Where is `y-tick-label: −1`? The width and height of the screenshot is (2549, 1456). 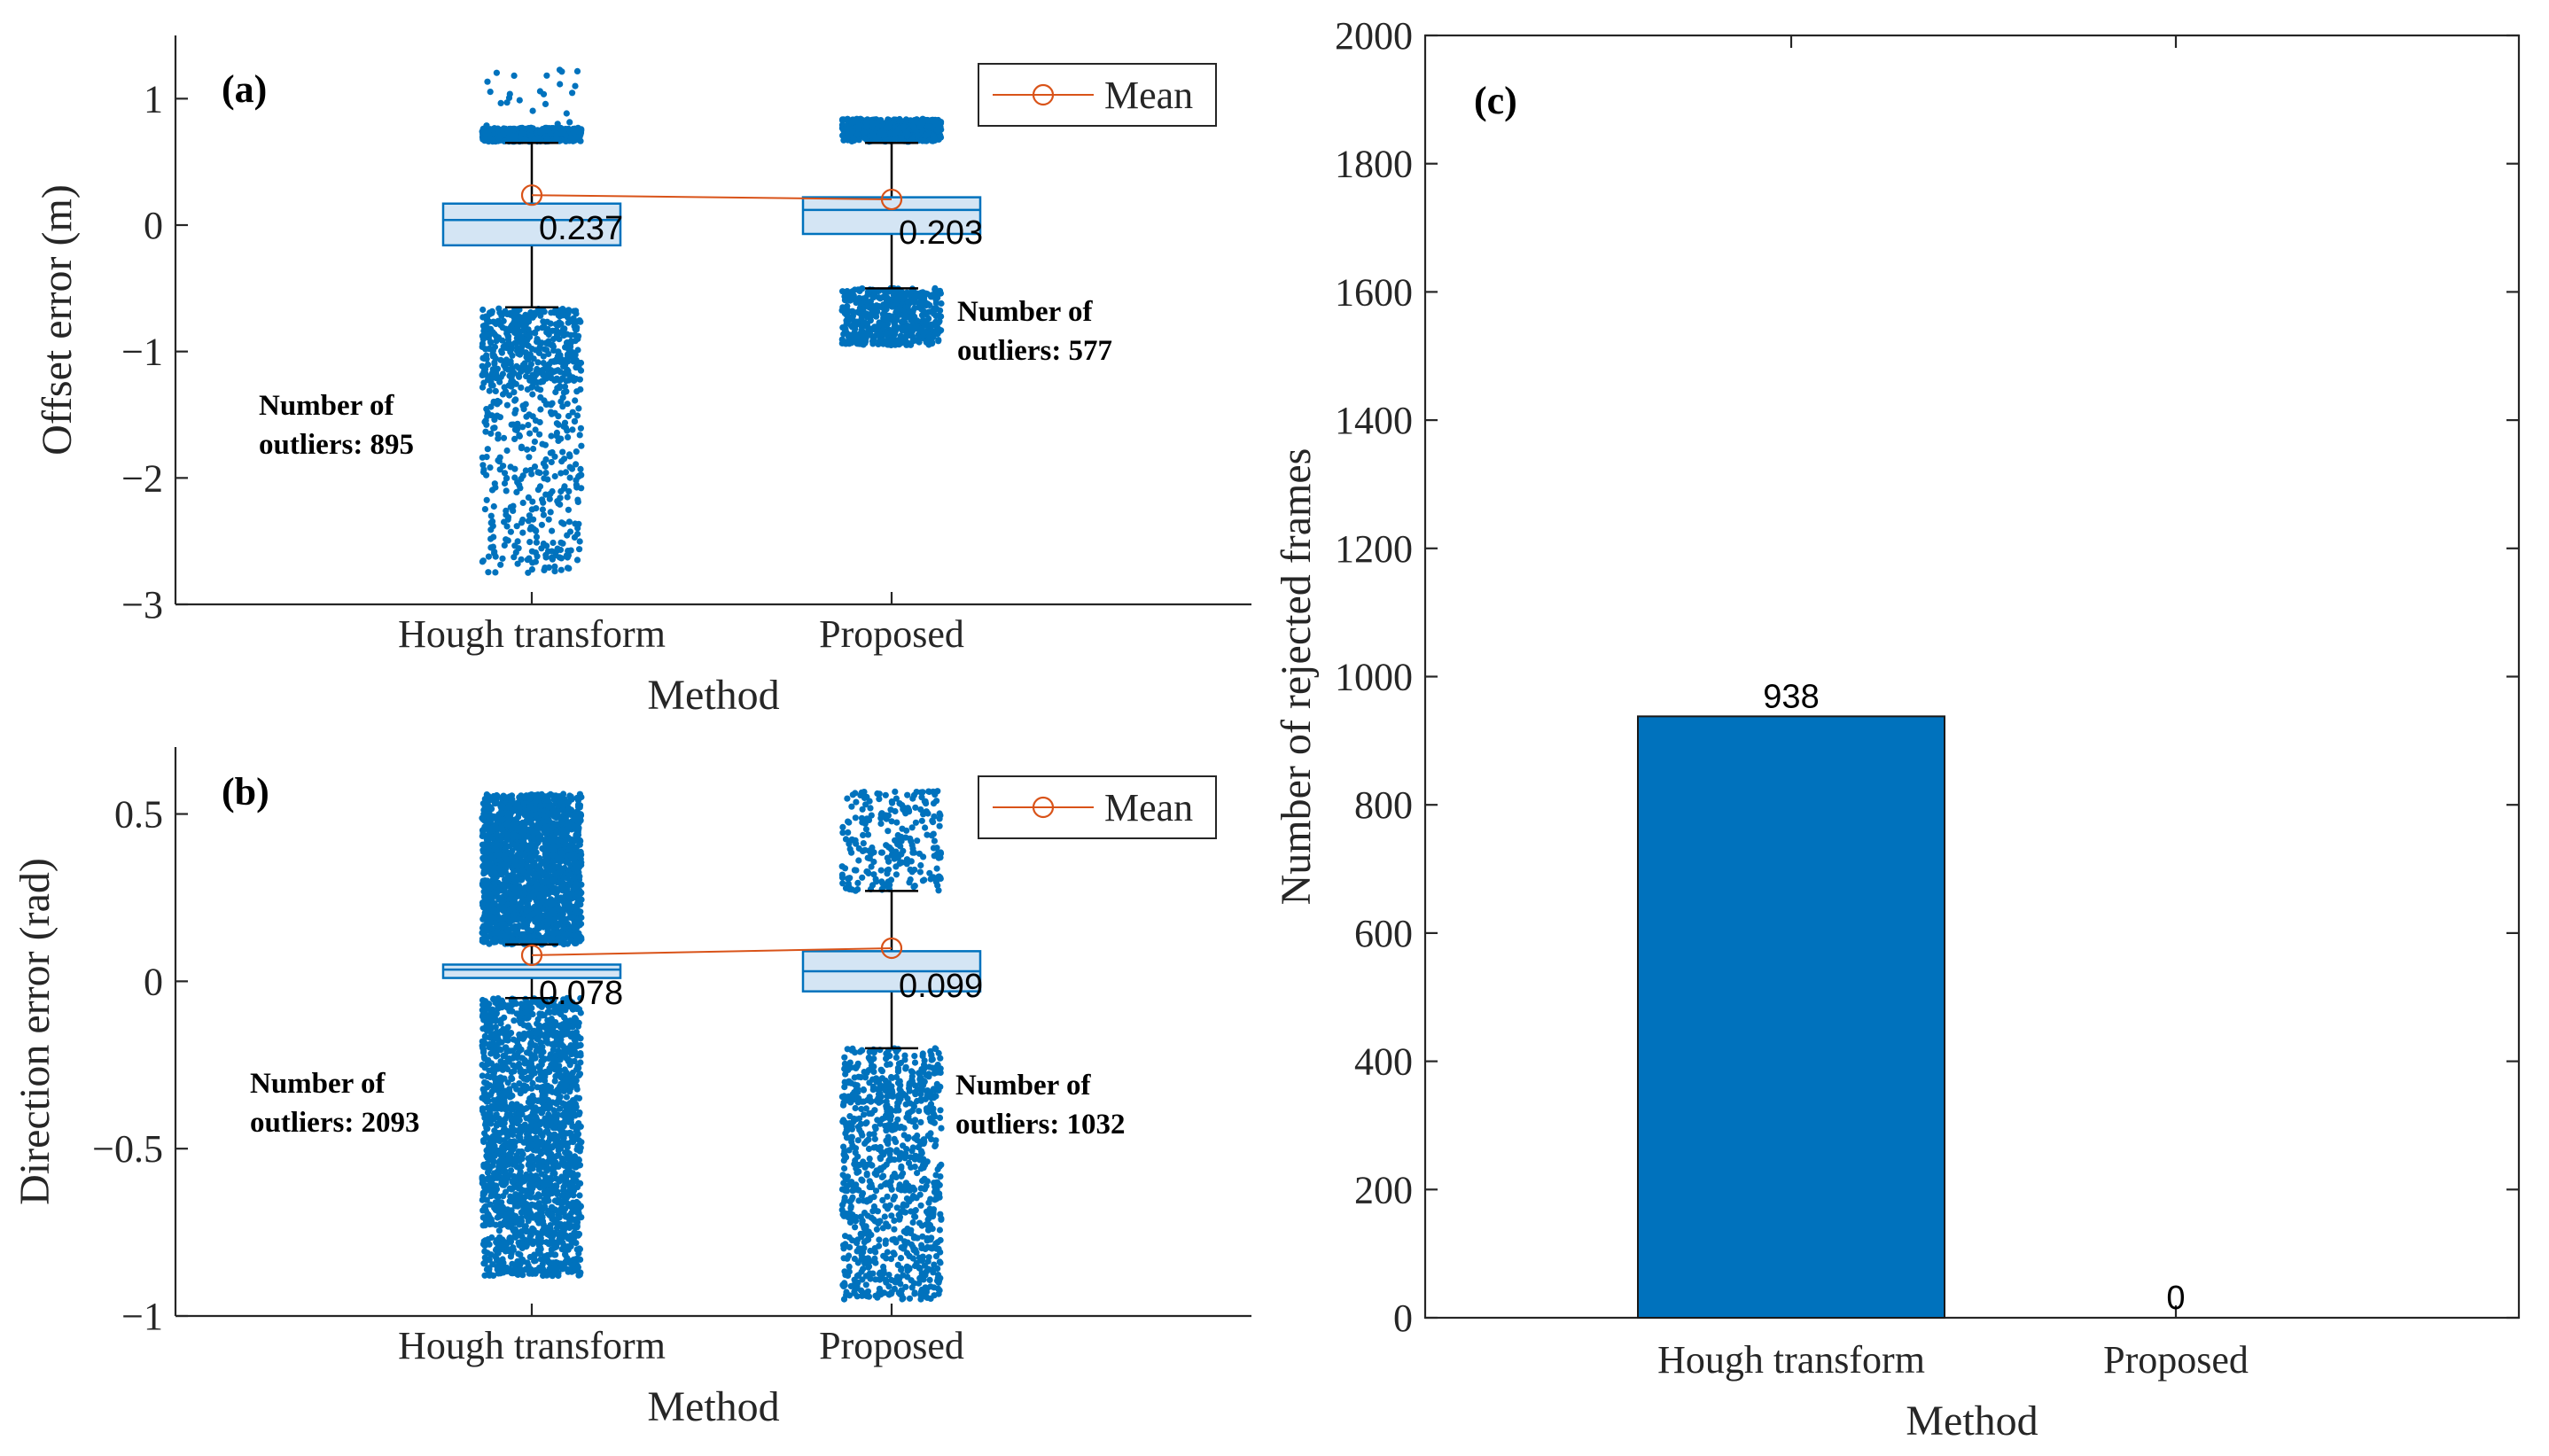 y-tick-label: −1 is located at coordinates (142, 352).